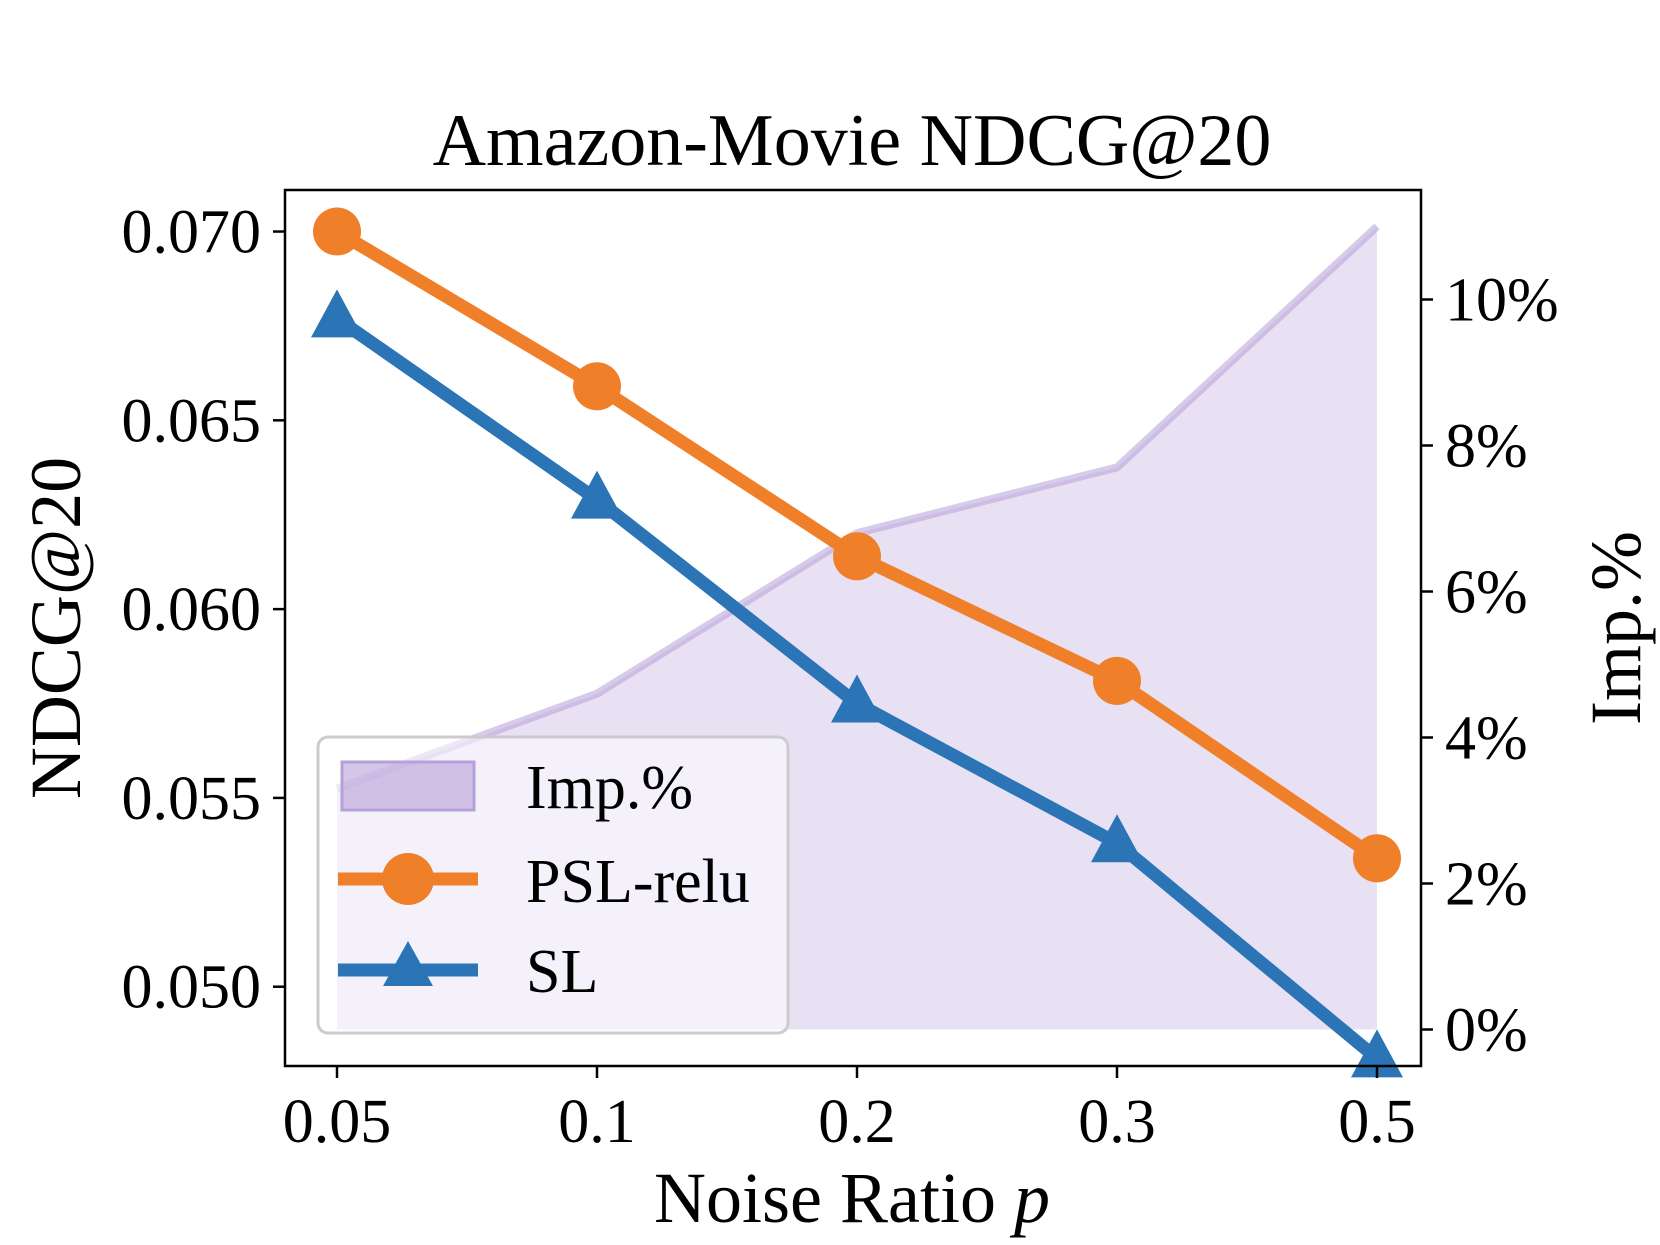  I want to click on y-tick-label: 0.070, so click(192, 233).